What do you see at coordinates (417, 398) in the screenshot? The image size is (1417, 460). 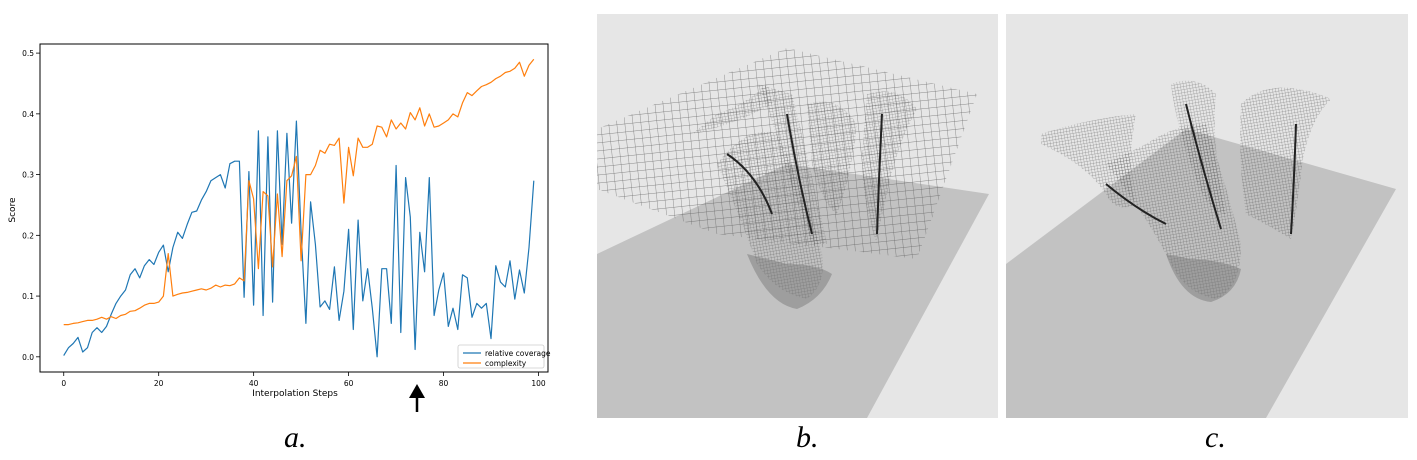 I see `arrow-up-icon` at bounding box center [417, 398].